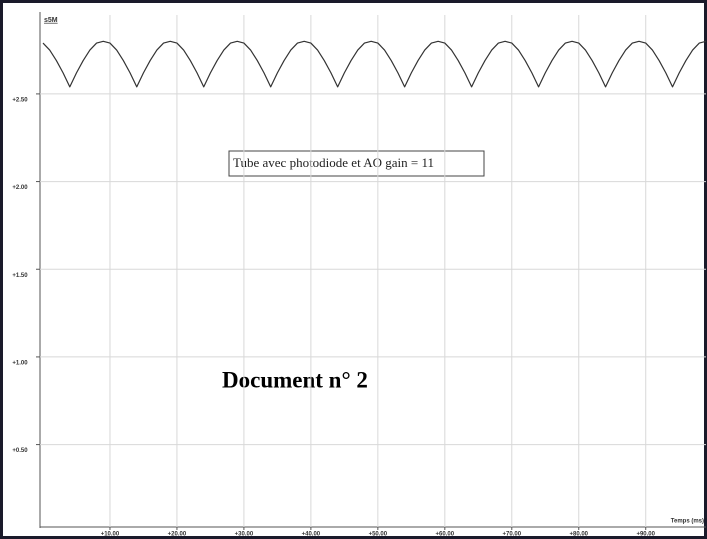 This screenshot has width=707, height=539. What do you see at coordinates (687, 522) in the screenshot?
I see `x-axis-label: Temps (ms)` at bounding box center [687, 522].